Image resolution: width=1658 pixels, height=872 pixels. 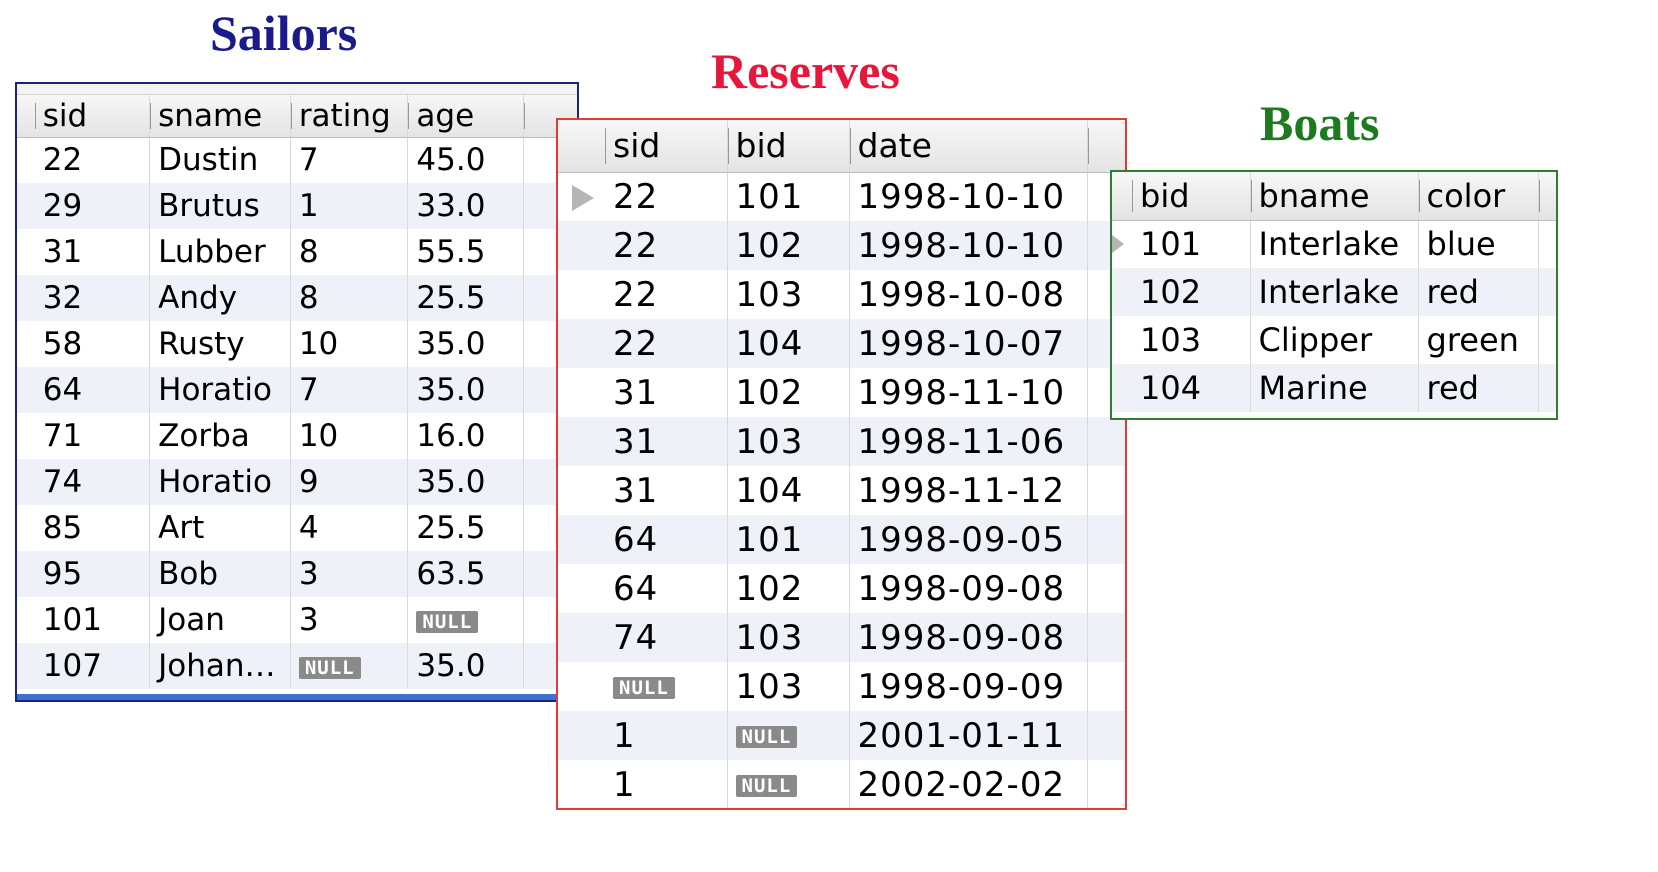 I want to click on table-row: 32 Andy 8 25.5, so click(x=297, y=298).